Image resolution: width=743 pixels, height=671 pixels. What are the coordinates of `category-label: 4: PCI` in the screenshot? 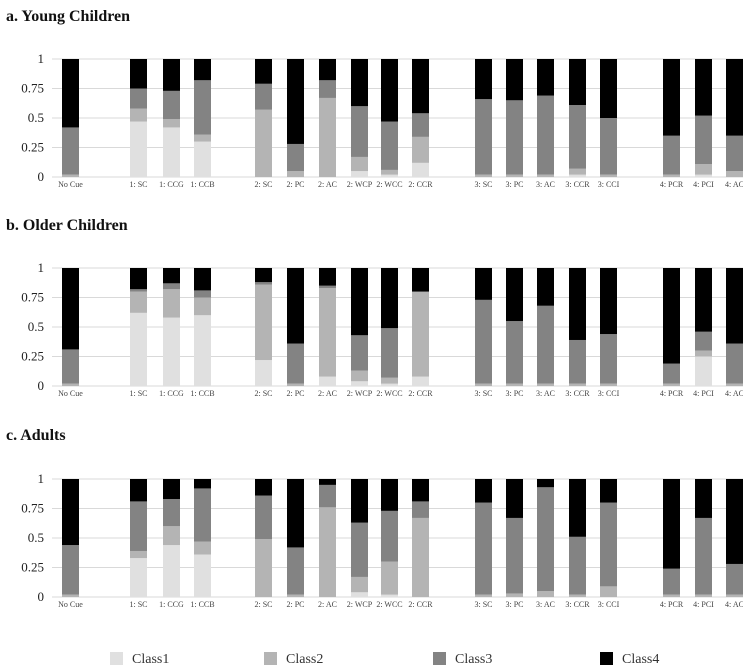 It's located at (703, 604).